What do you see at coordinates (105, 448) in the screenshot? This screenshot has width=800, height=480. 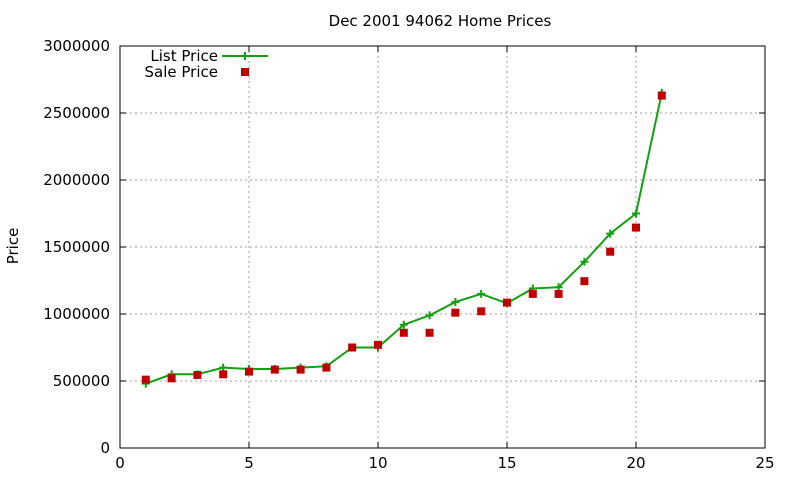 I see `y-tick-label: 0` at bounding box center [105, 448].